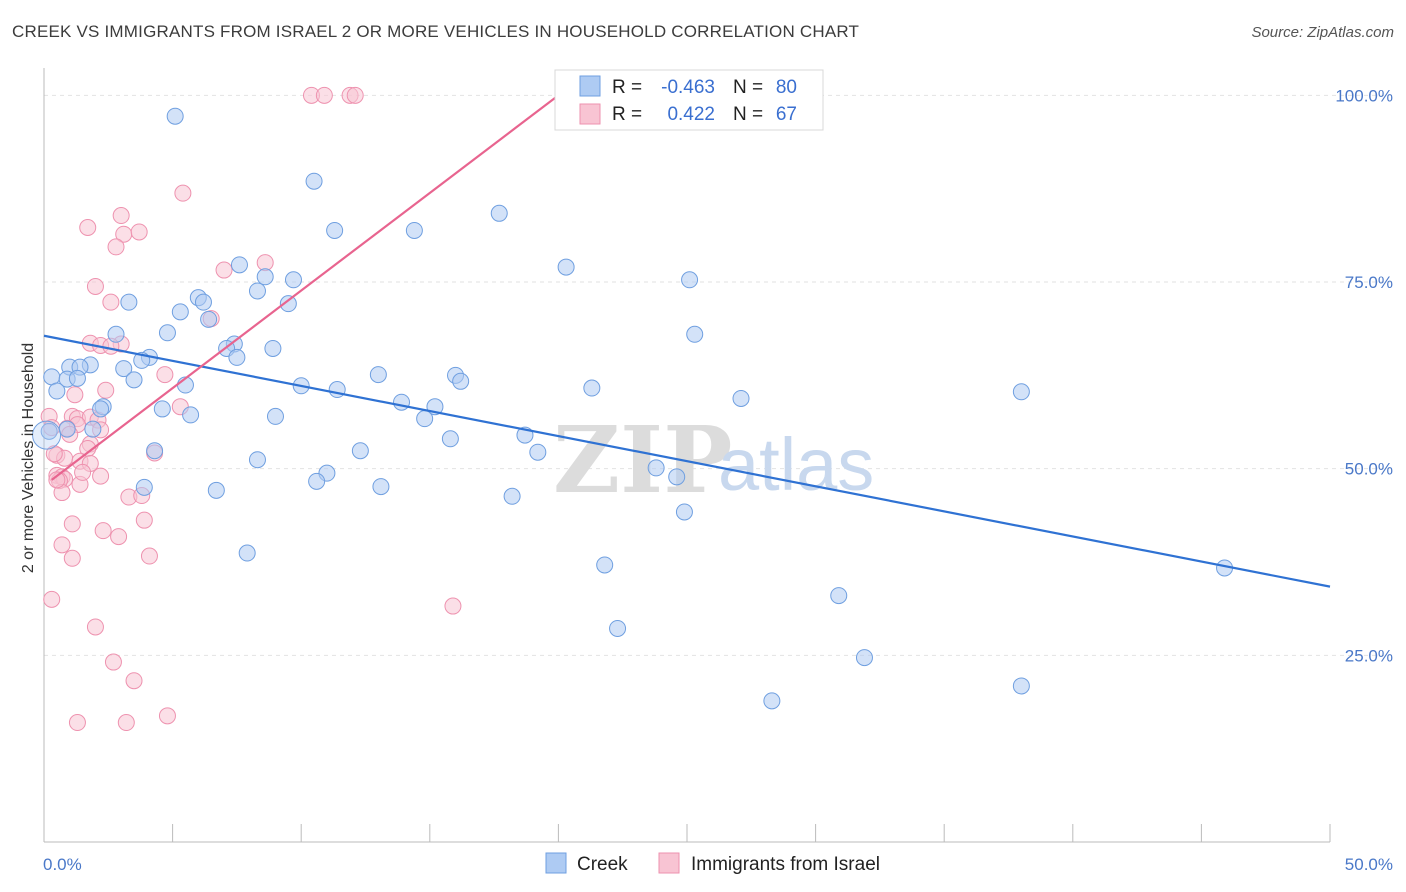 This screenshot has width=1406, height=892. What do you see at coordinates (1322, 32) in the screenshot?
I see `source-label: Source: ZipAtlas.com` at bounding box center [1322, 32].